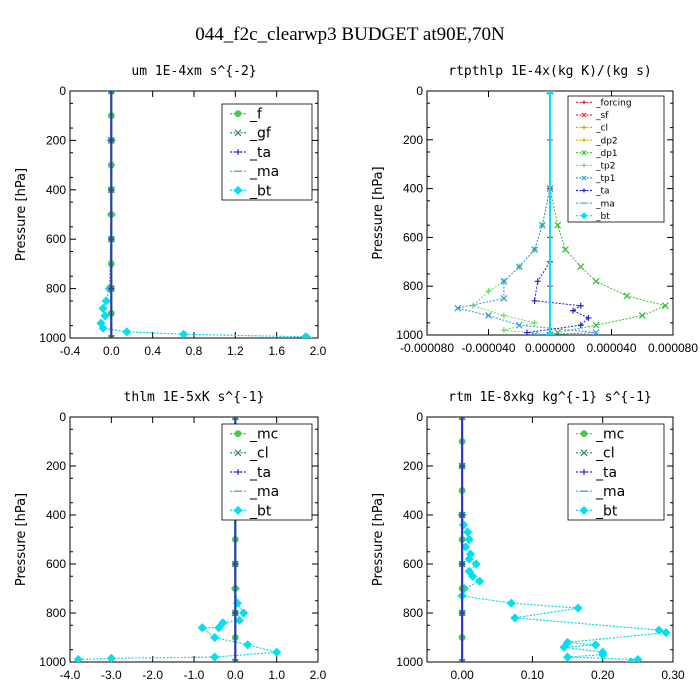  Describe the element at coordinates (52, 662) in the screenshot. I see `y-tick-label: 1000` at that location.